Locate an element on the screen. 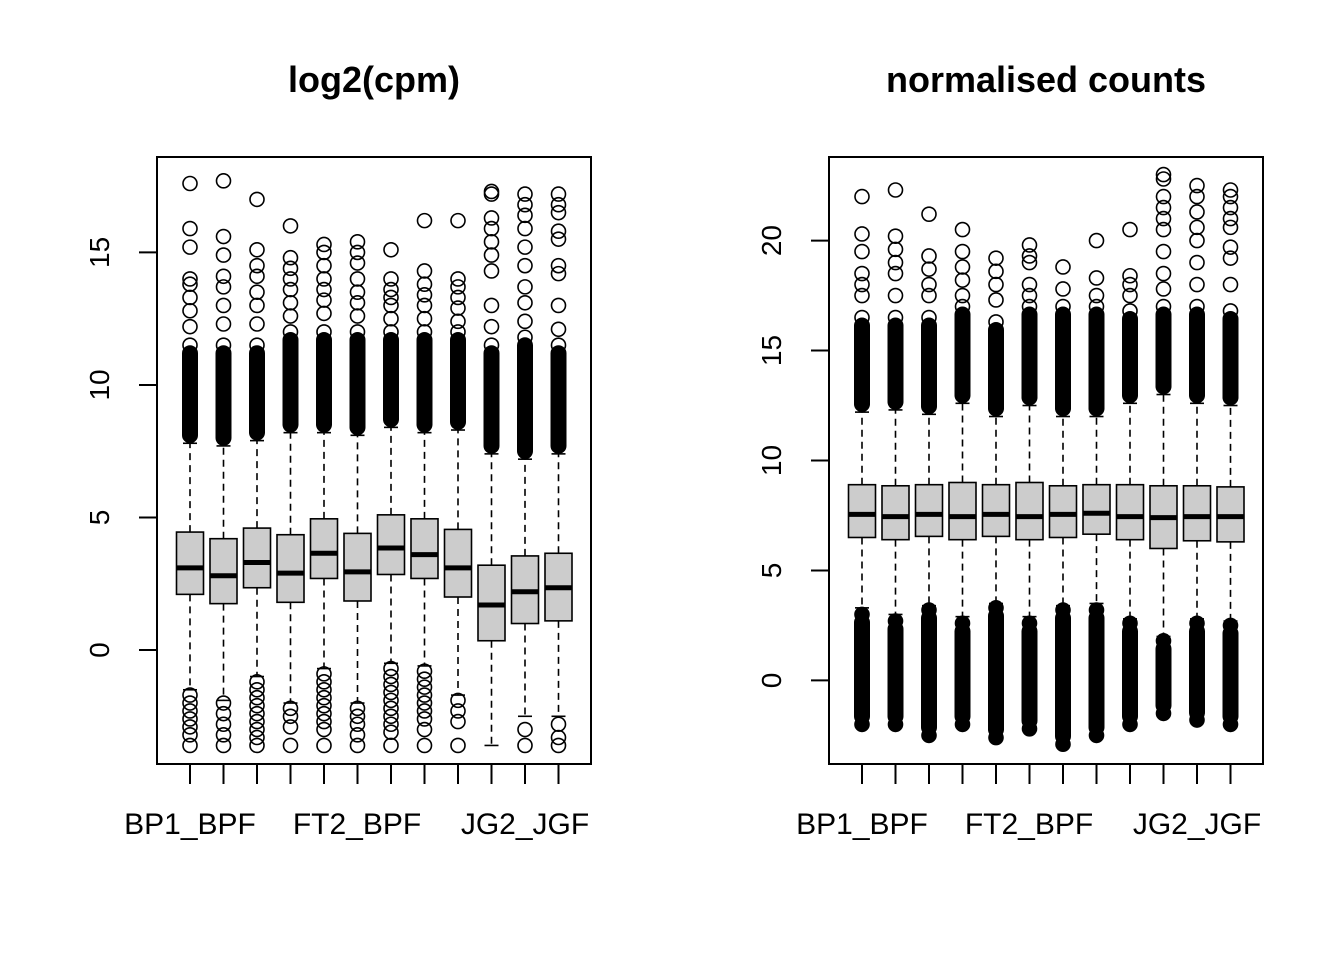 This screenshot has width=1344, height=960. chart-title: log2(cpm) is located at coordinates (374, 79).